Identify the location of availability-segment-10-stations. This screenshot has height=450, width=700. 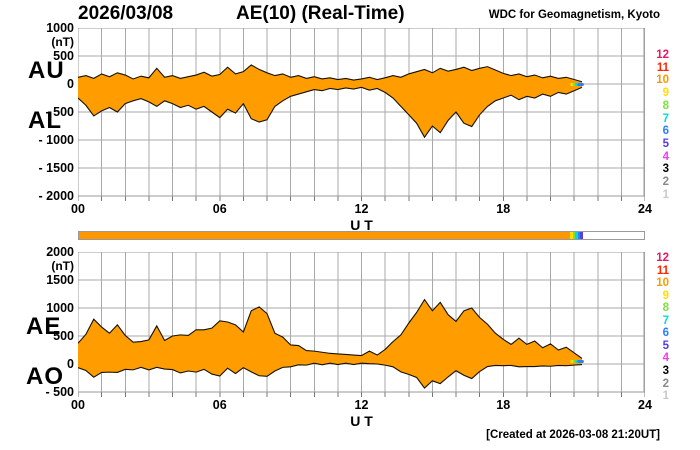
(324, 235).